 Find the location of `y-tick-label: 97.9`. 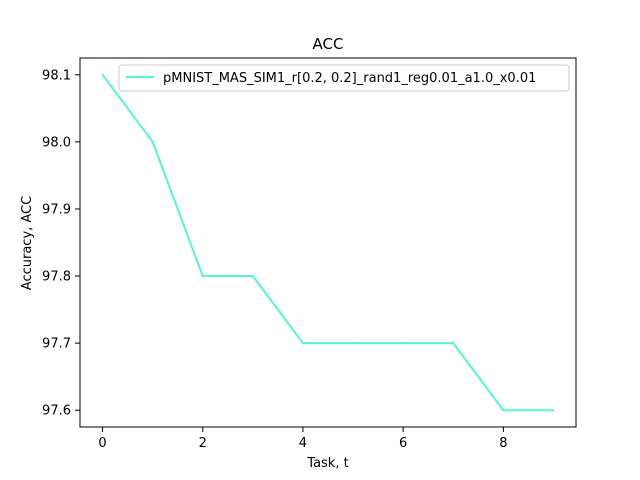

y-tick-label: 97.9 is located at coordinates (56, 209).